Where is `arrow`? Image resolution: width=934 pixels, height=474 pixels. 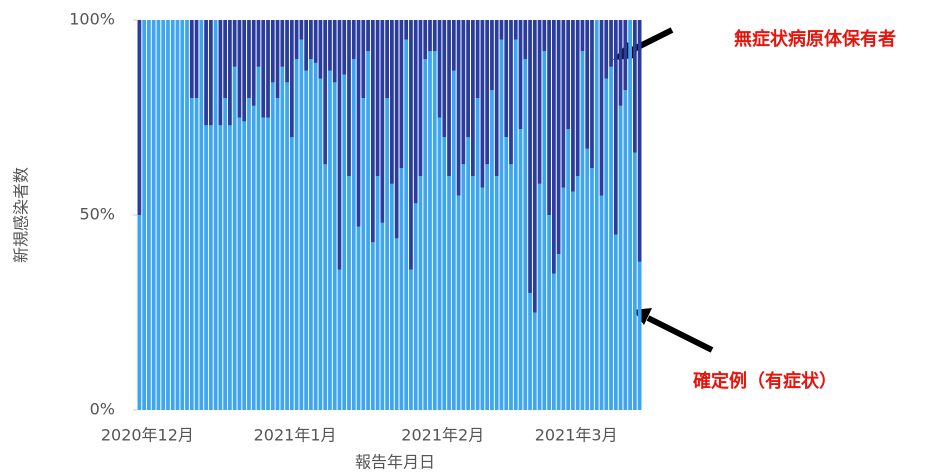 arrow is located at coordinates (673, 330).